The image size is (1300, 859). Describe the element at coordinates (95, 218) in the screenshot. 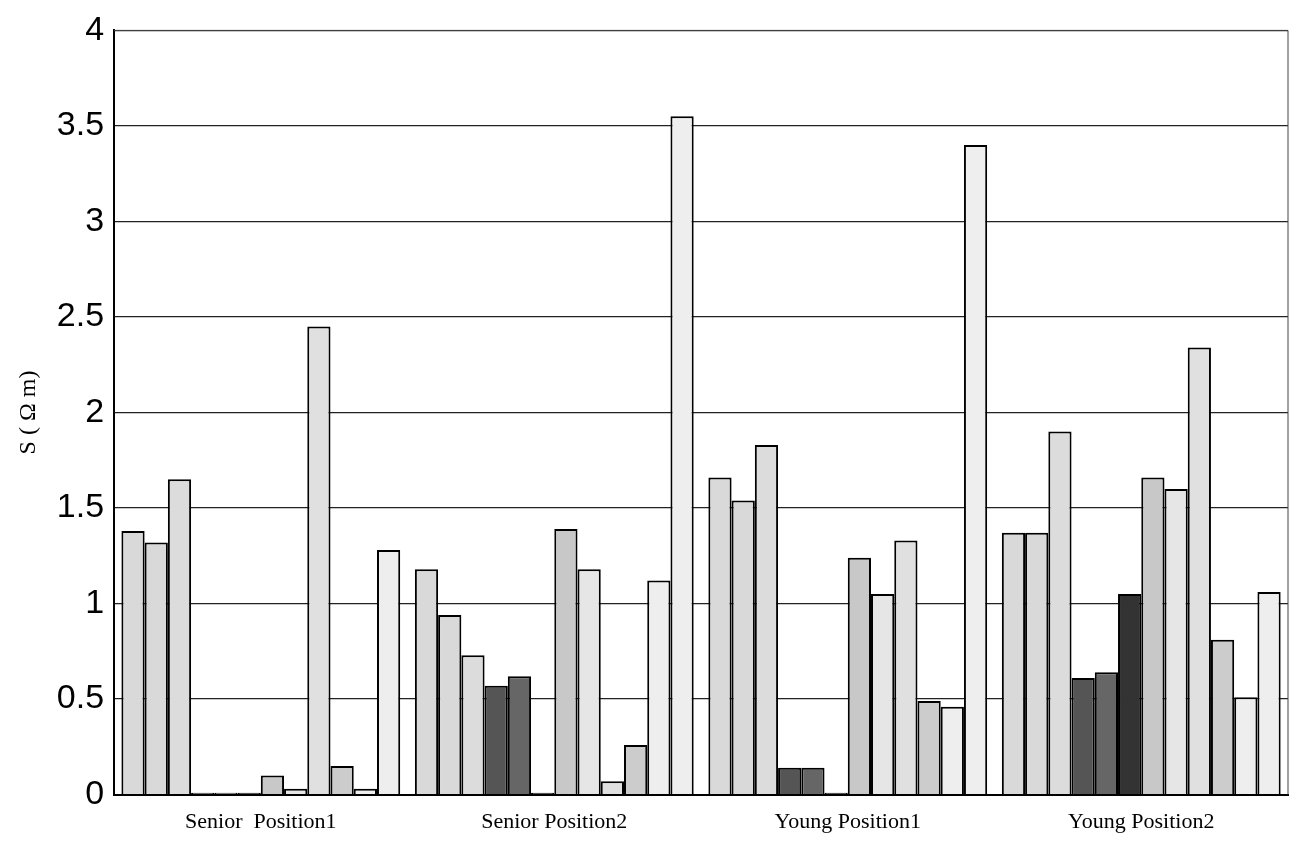

I see `y-tick-label: 3` at that location.